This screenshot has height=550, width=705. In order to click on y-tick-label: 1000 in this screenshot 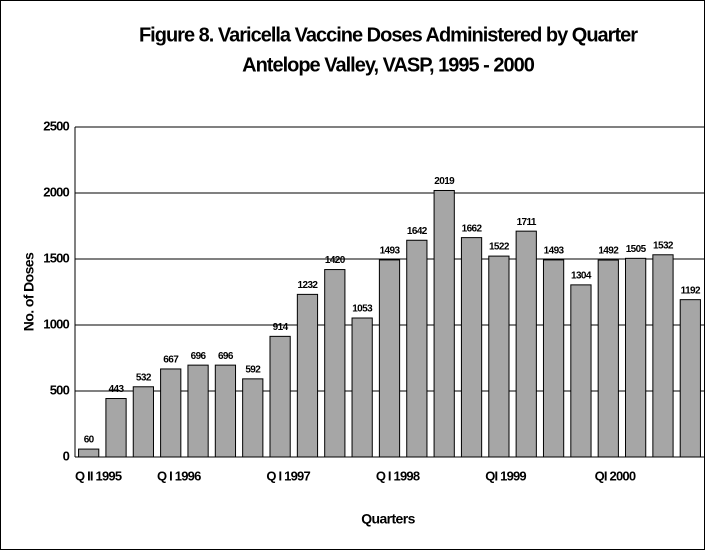, I will do `click(56, 323)`.